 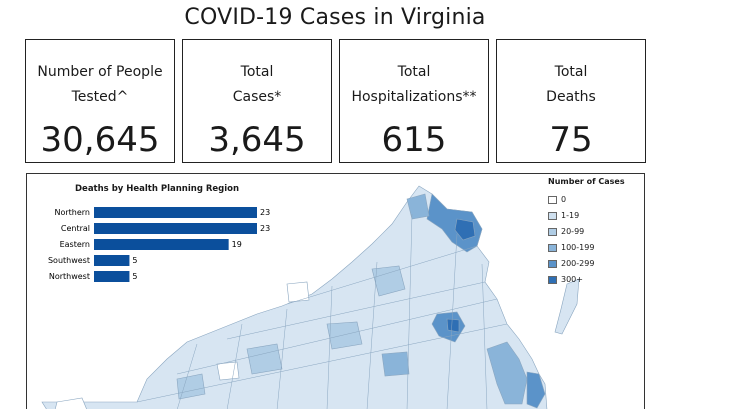 I want to click on bar-value-label: 19, so click(x=237, y=244).